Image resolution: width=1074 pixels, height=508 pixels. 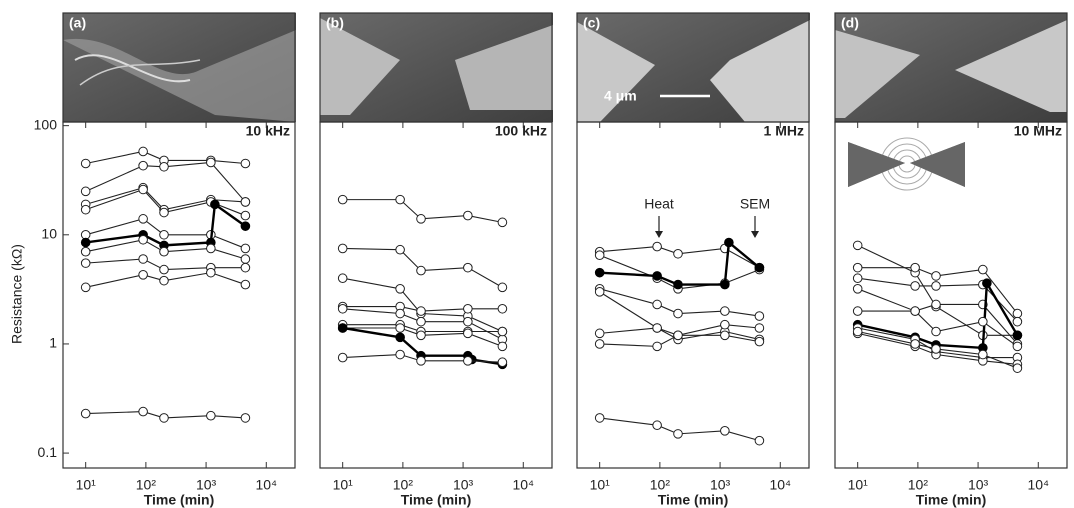 What do you see at coordinates (591, 23) in the screenshot?
I see `panel-label: (c)` at bounding box center [591, 23].